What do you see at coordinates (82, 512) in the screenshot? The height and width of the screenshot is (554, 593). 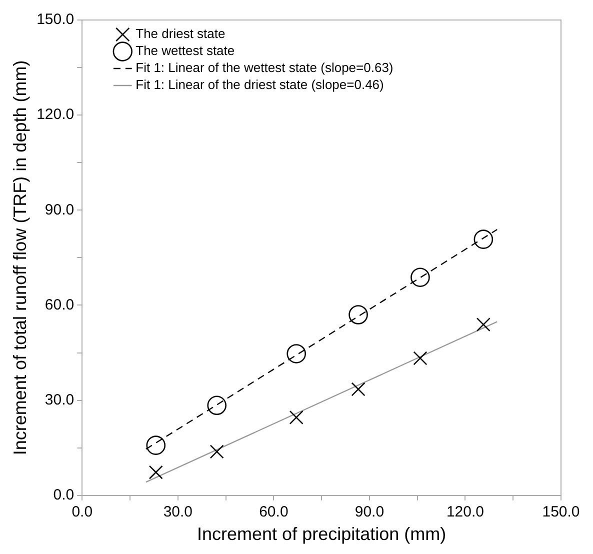 I see `x-tick-label: 0.0` at bounding box center [82, 512].